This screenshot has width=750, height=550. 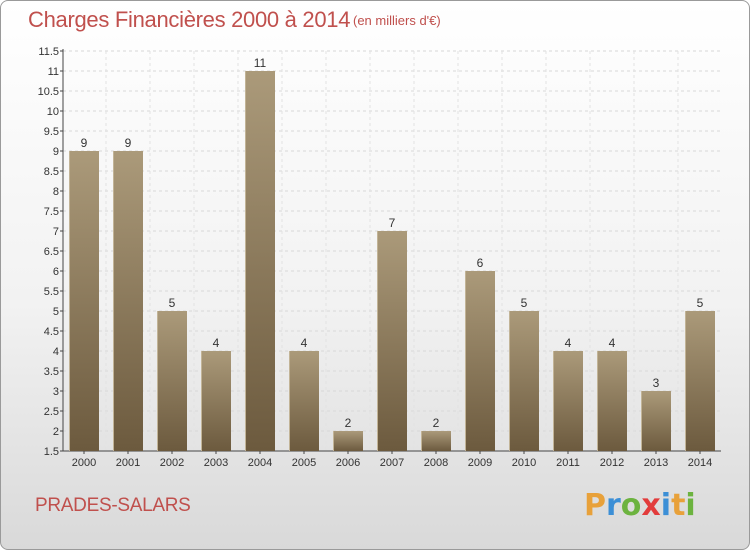 What do you see at coordinates (480, 263) in the screenshot?
I see `bar-value-label: 6` at bounding box center [480, 263].